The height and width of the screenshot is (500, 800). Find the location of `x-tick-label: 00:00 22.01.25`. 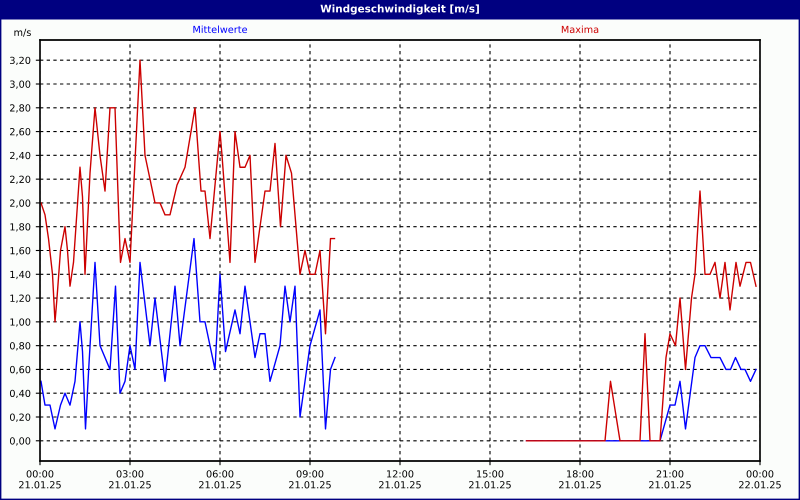

x-tick-label: 00:00 22.01.25 is located at coordinates (760, 479).